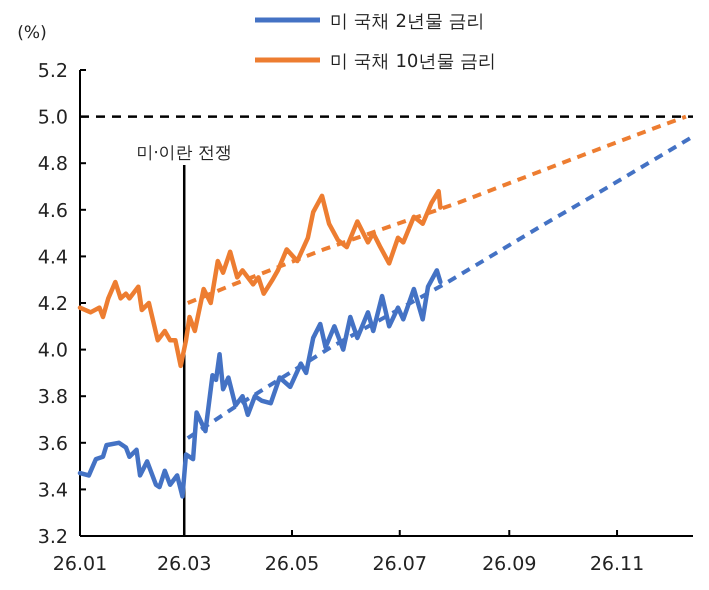  What do you see at coordinates (53, 164) in the screenshot?
I see `y-tick-label: 4.8` at bounding box center [53, 164].